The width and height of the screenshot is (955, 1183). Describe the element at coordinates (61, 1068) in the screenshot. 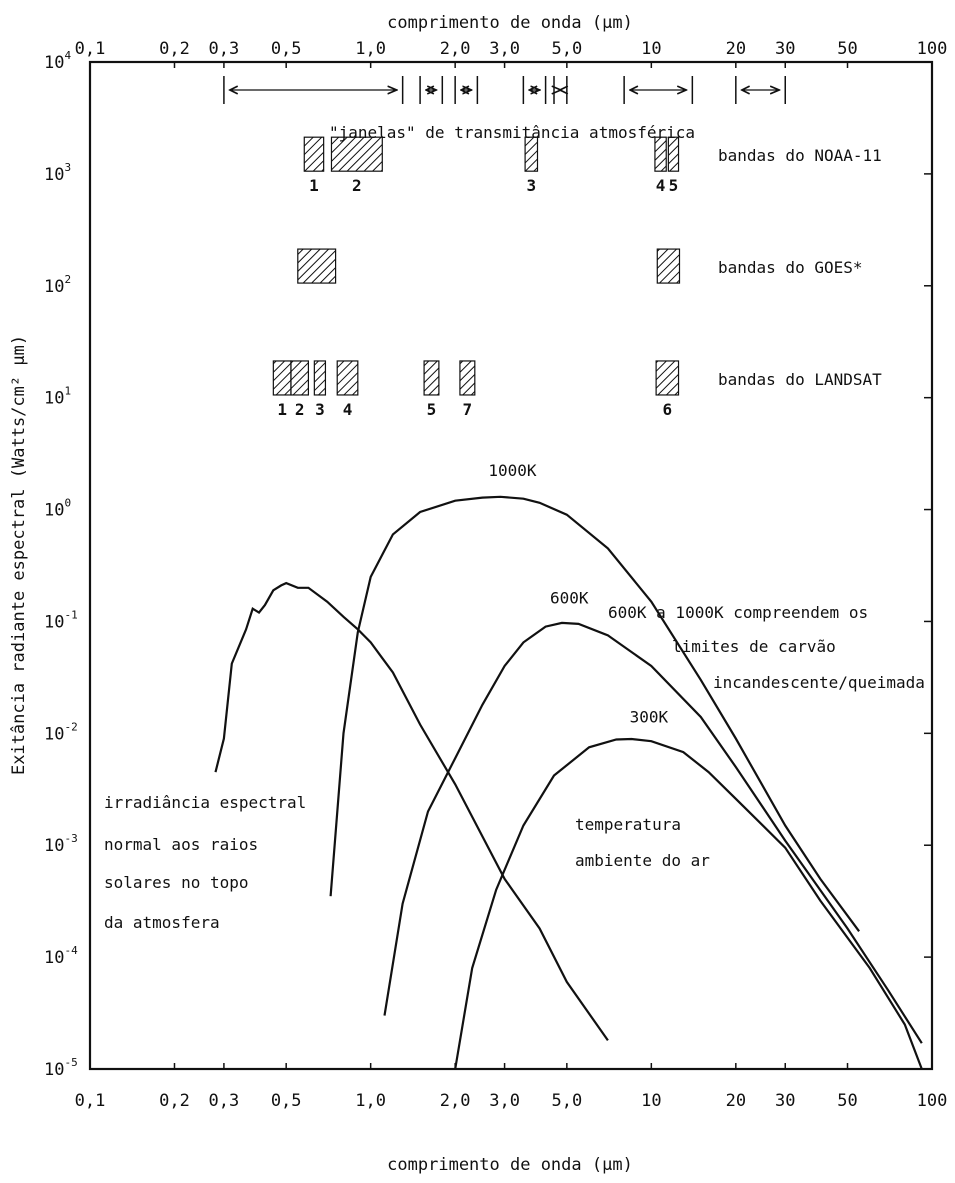

I see `y-tick-label: 10⁻⁵` at that location.